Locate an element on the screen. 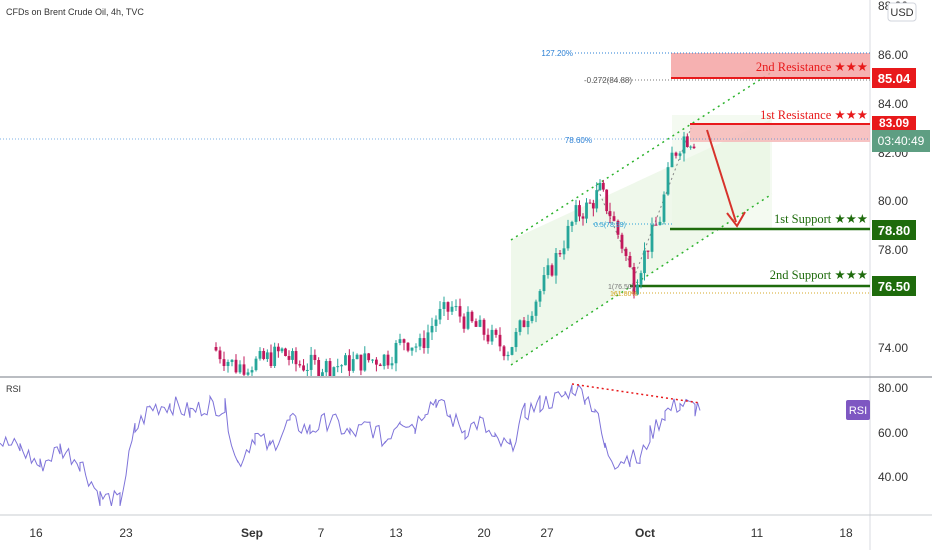 Image resolution: width=932 pixels, height=550 pixels. s2-label: 2nd Support ★★★ is located at coordinates (819, 275).